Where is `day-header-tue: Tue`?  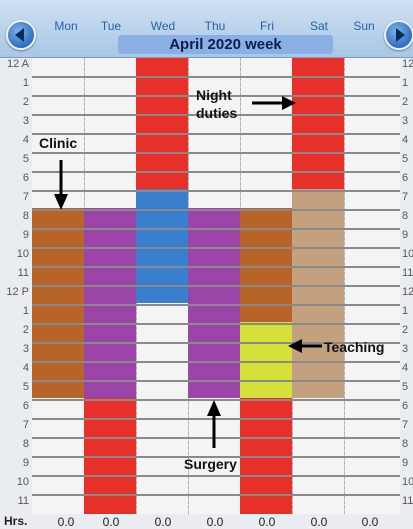 day-header-tue: Tue is located at coordinates (111, 26).